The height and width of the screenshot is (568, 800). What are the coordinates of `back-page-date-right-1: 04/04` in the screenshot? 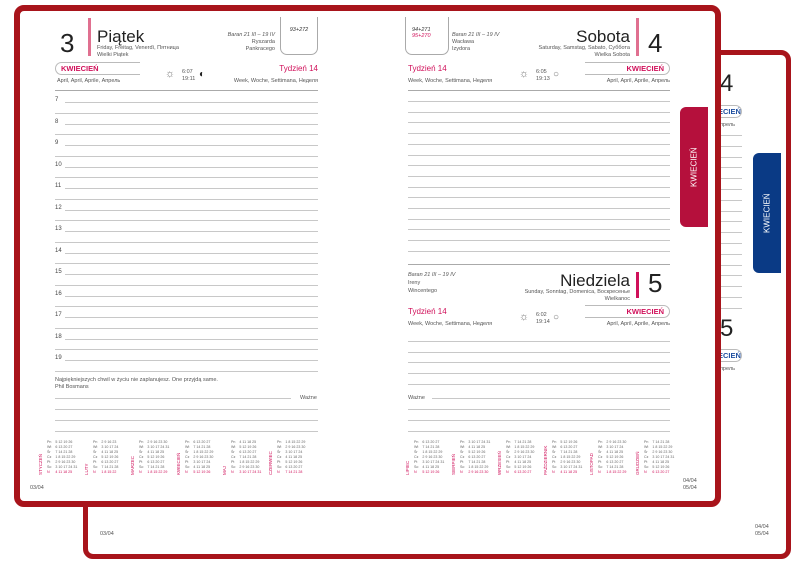 It's located at (762, 527).